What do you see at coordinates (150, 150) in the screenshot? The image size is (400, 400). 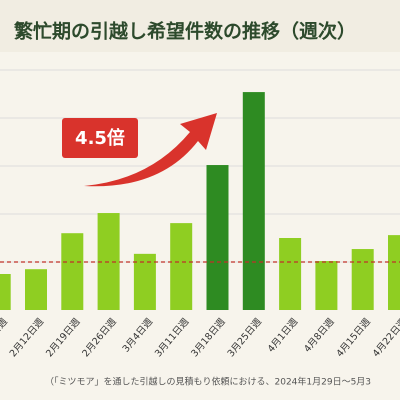 I see `arrow` at bounding box center [150, 150].